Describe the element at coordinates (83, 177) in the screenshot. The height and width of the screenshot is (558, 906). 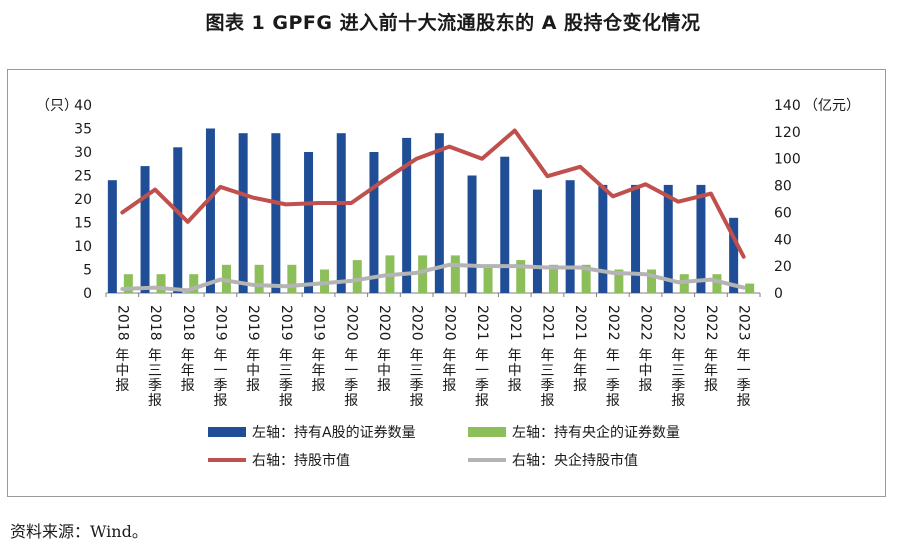
I see `left-axis-tick-label: 25` at that location.